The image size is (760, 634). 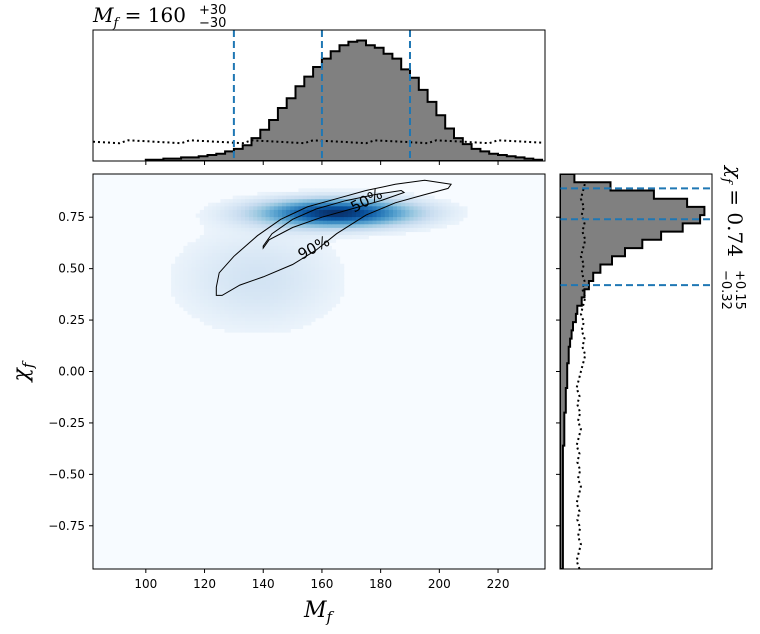 I want to click on x-tick-label: 180, so click(x=380, y=584).